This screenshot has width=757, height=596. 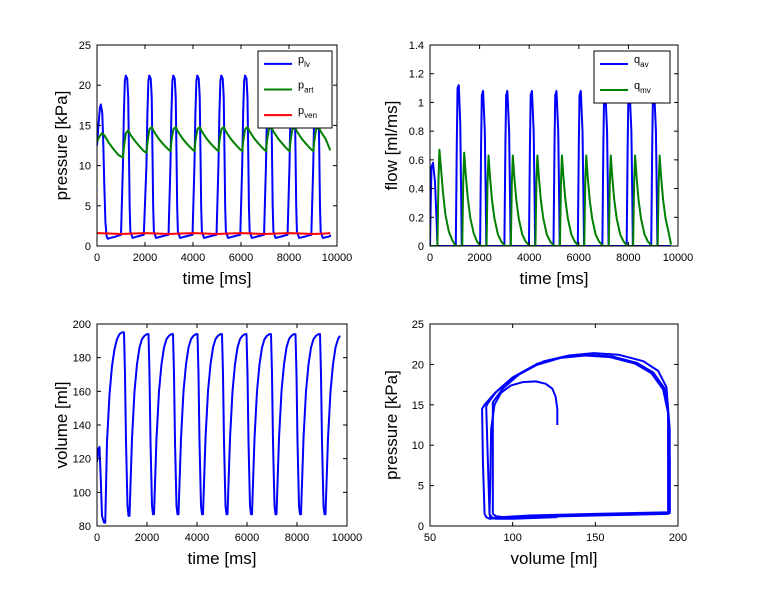 I want to click on x-tick-label: 50, so click(x=430, y=538).